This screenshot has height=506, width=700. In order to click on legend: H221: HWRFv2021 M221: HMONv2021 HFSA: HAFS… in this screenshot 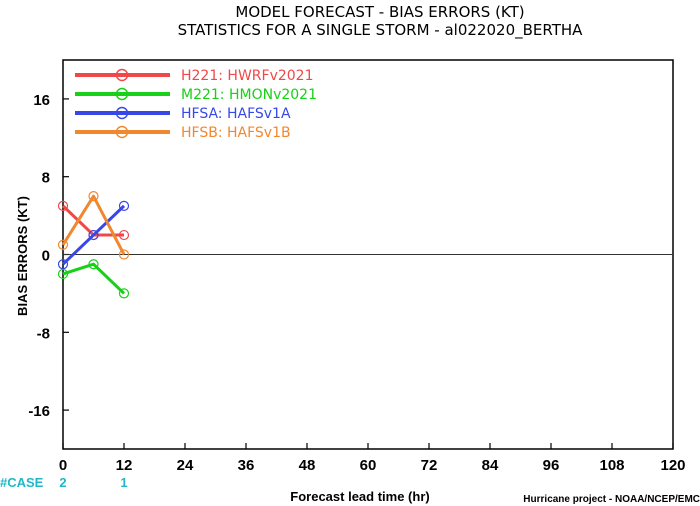, I will do `click(196, 104)`.